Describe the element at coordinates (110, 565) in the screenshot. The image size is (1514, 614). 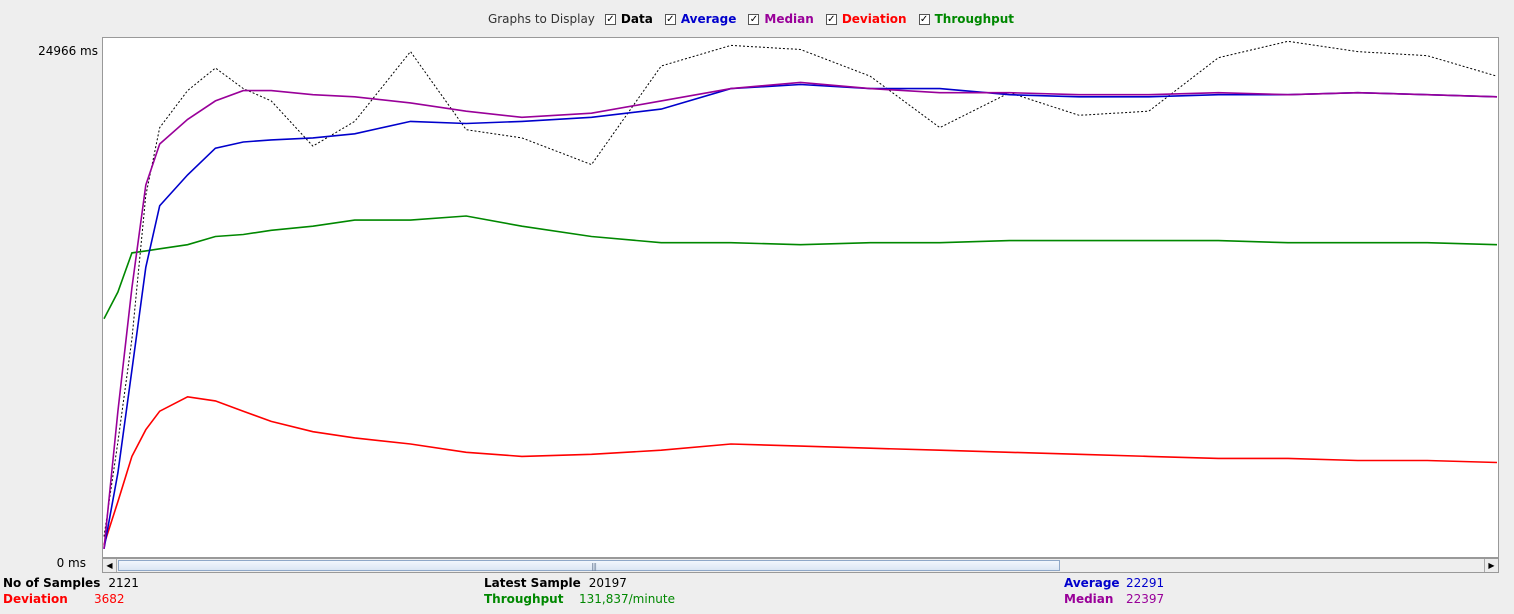
I see `scroll-left-icon: ◀` at that location.